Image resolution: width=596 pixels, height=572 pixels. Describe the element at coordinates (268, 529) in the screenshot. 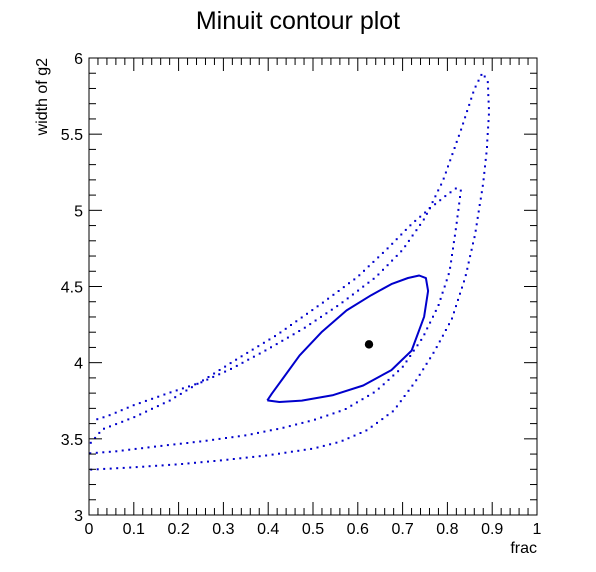

I see `x-tick-label: 0.4` at that location.